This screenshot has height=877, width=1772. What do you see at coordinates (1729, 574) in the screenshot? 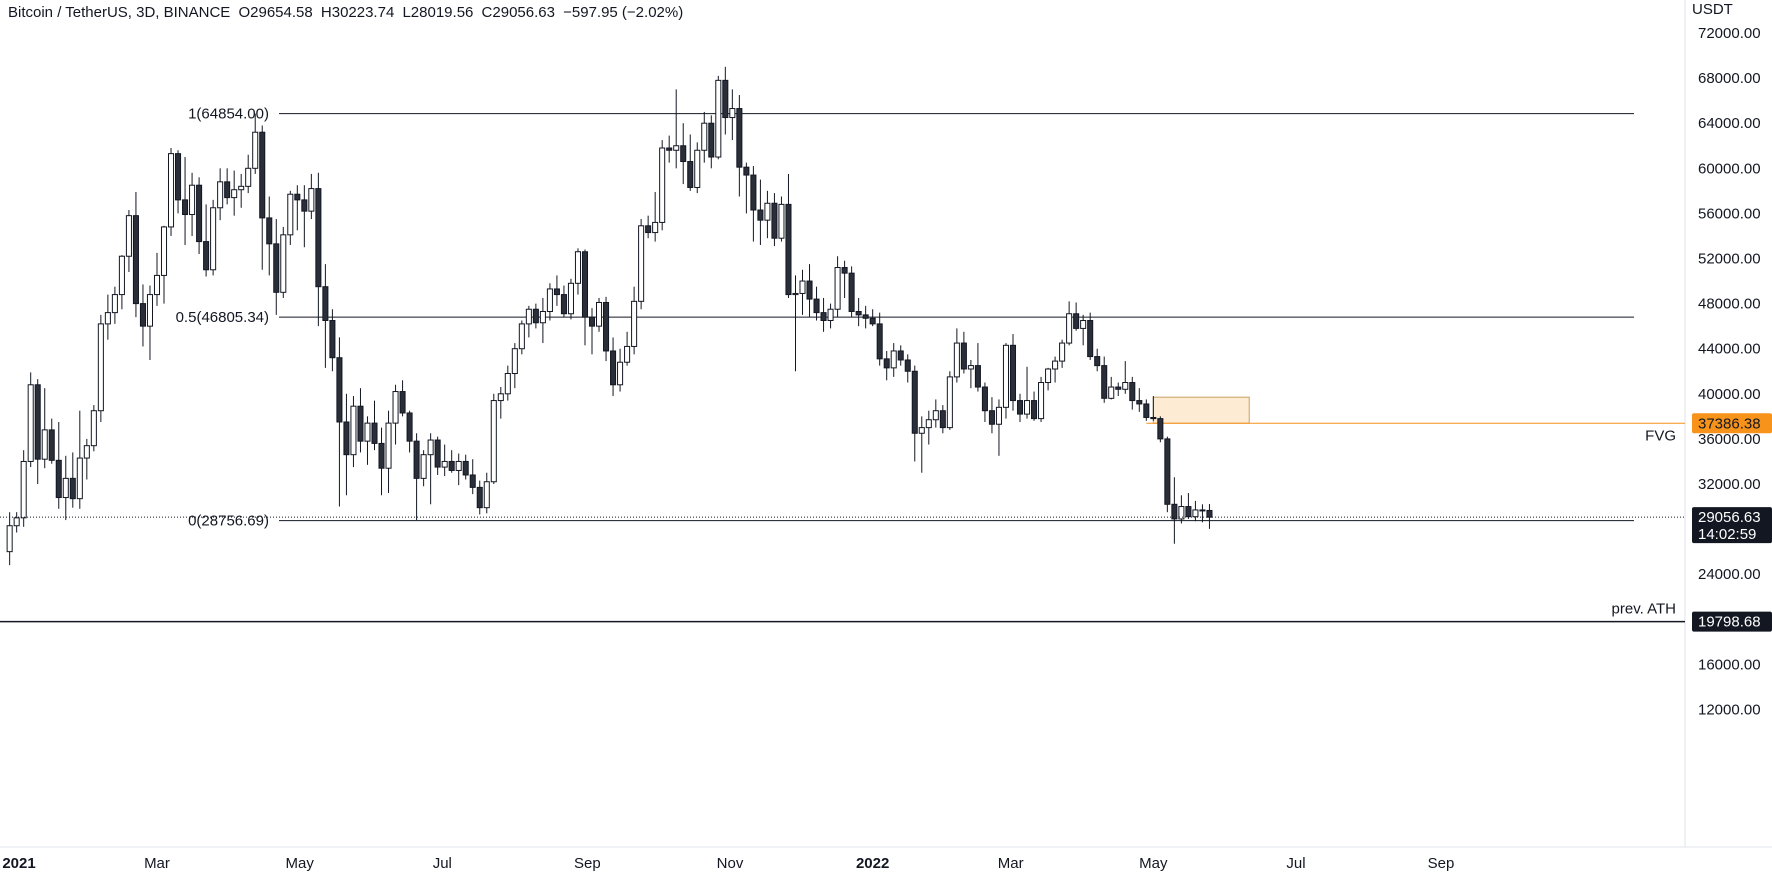
I see `price-tick-label: 24000.00` at bounding box center [1729, 574].